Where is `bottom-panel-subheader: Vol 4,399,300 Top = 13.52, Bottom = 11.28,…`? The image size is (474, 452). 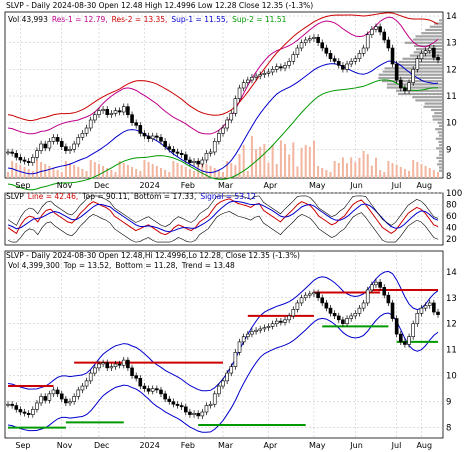 bottom-panel-subheader: Vol 4,399,300 Top = 13.52, Bottom = 11.28,… is located at coordinates (121, 265).